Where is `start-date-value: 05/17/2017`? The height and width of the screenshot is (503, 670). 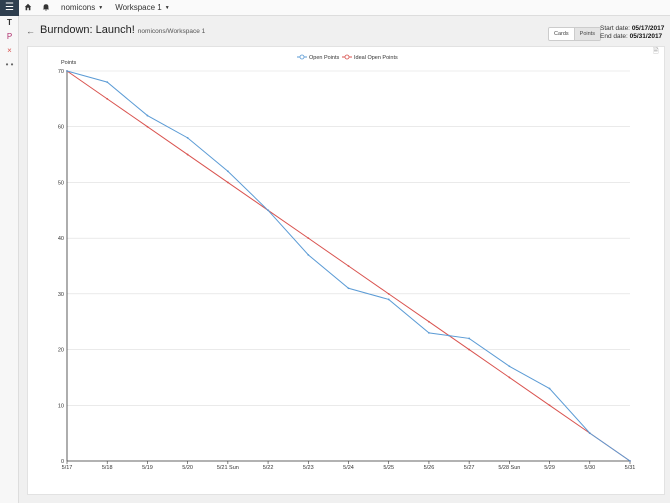 start-date-value: 05/17/2017 is located at coordinates (648, 28).